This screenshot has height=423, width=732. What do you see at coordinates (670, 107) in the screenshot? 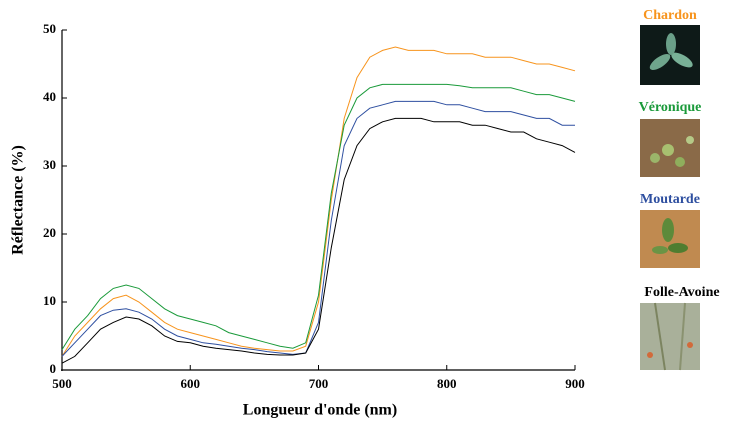
I see `legend-label: Véronique` at bounding box center [670, 107].